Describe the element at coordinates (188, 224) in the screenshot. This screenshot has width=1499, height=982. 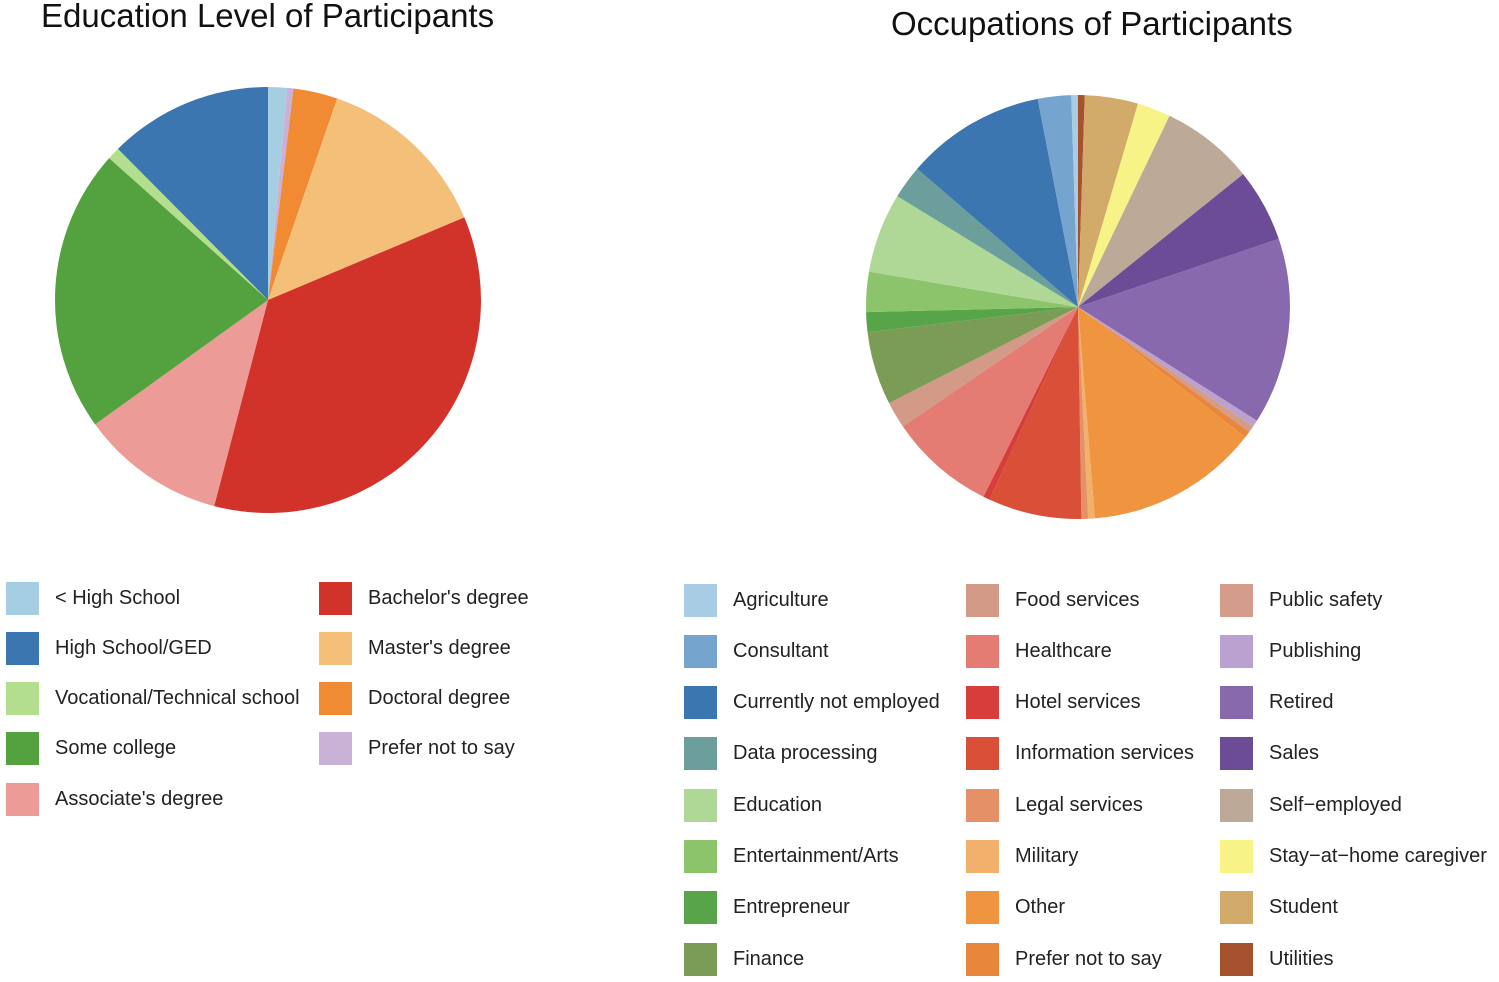
I see `education-slice-vocational-technical-school` at that location.